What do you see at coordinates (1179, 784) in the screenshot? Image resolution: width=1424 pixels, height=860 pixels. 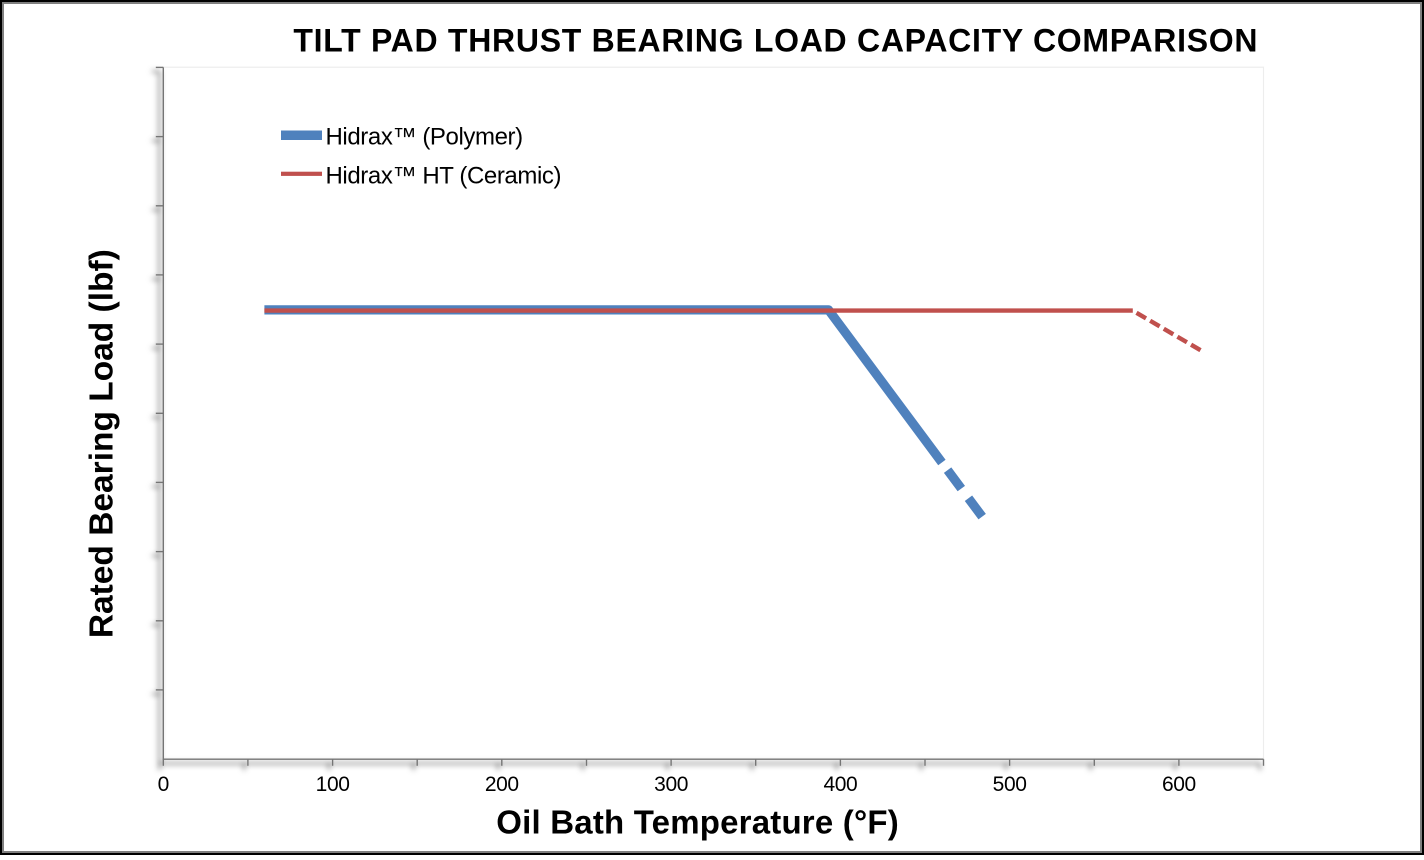 I see `svg-text: 600` at bounding box center [1179, 784].